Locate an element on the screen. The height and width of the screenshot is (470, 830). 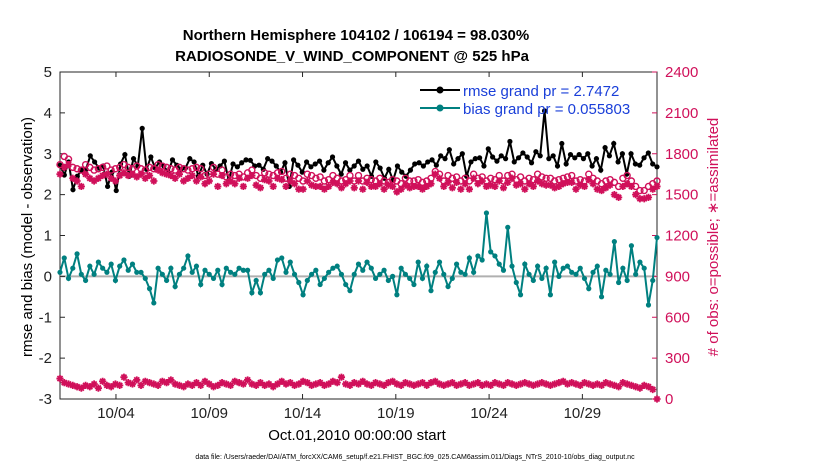
y-tick-label: -1 is located at coordinates (45, 317).